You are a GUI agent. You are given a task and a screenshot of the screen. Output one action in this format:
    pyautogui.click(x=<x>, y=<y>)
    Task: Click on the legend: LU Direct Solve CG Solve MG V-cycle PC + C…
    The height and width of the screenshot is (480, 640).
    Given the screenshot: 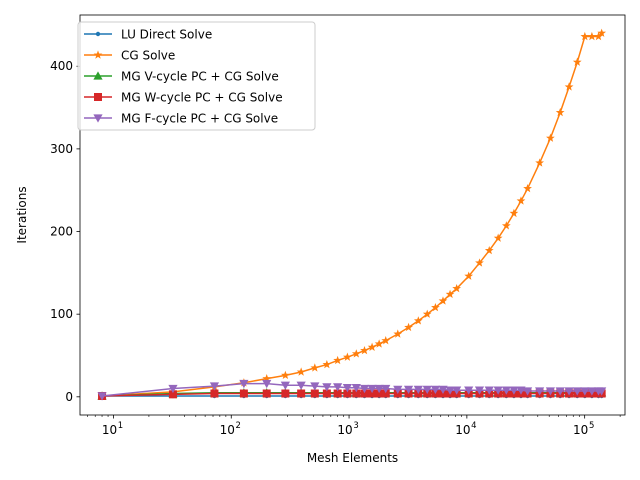 What is the action you would take?
    pyautogui.click(x=196, y=76)
    